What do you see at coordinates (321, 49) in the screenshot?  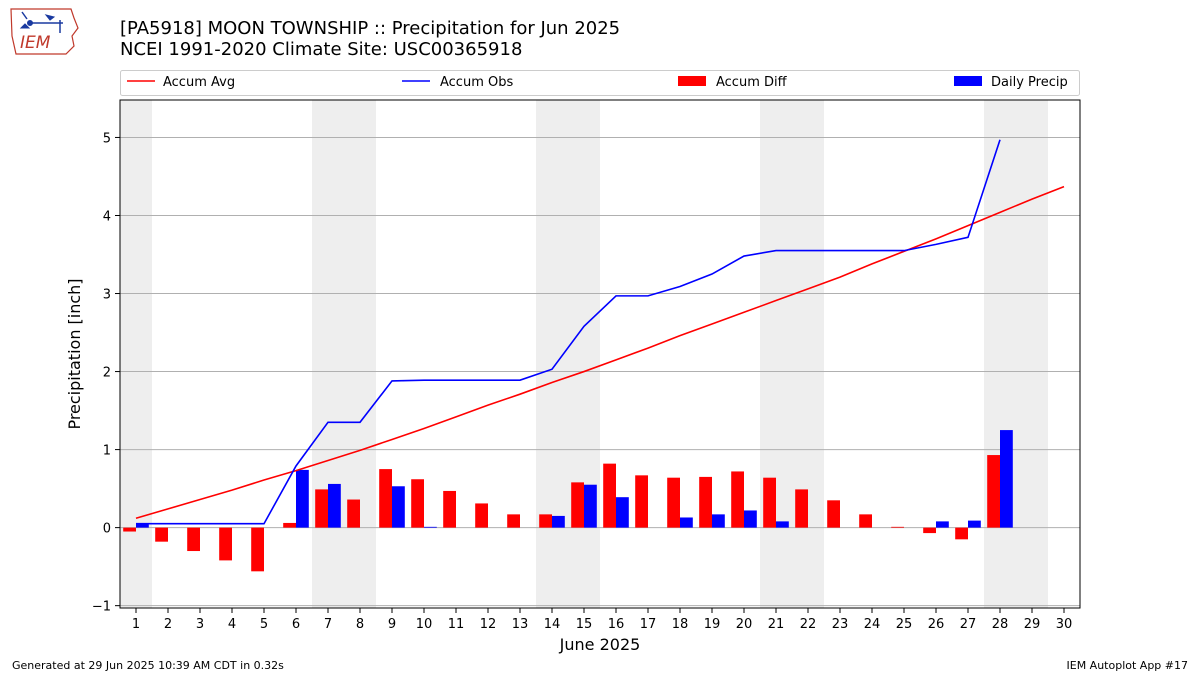 I see `chart-title-line2: NCEI 1991-2020 Climate Site: USC00365918` at bounding box center [321, 49].